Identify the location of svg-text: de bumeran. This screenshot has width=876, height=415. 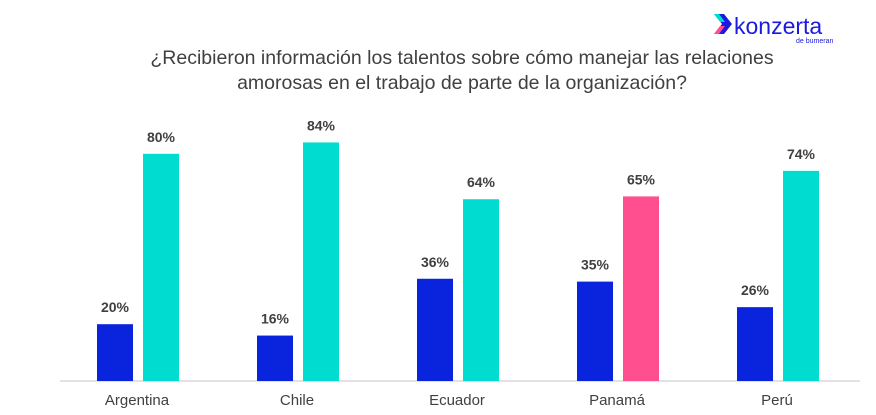
(814, 41).